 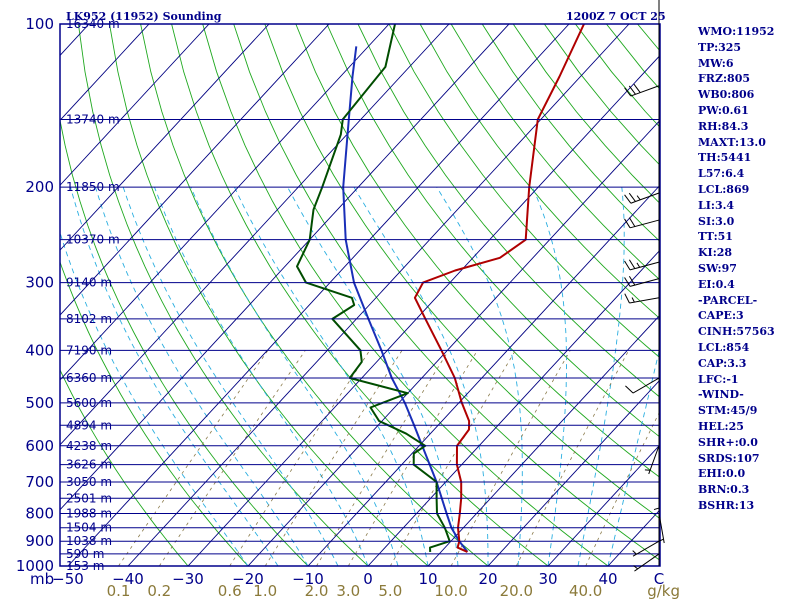 What do you see at coordinates (85, 554) in the screenshot?
I see `height-label: 590 m` at bounding box center [85, 554].